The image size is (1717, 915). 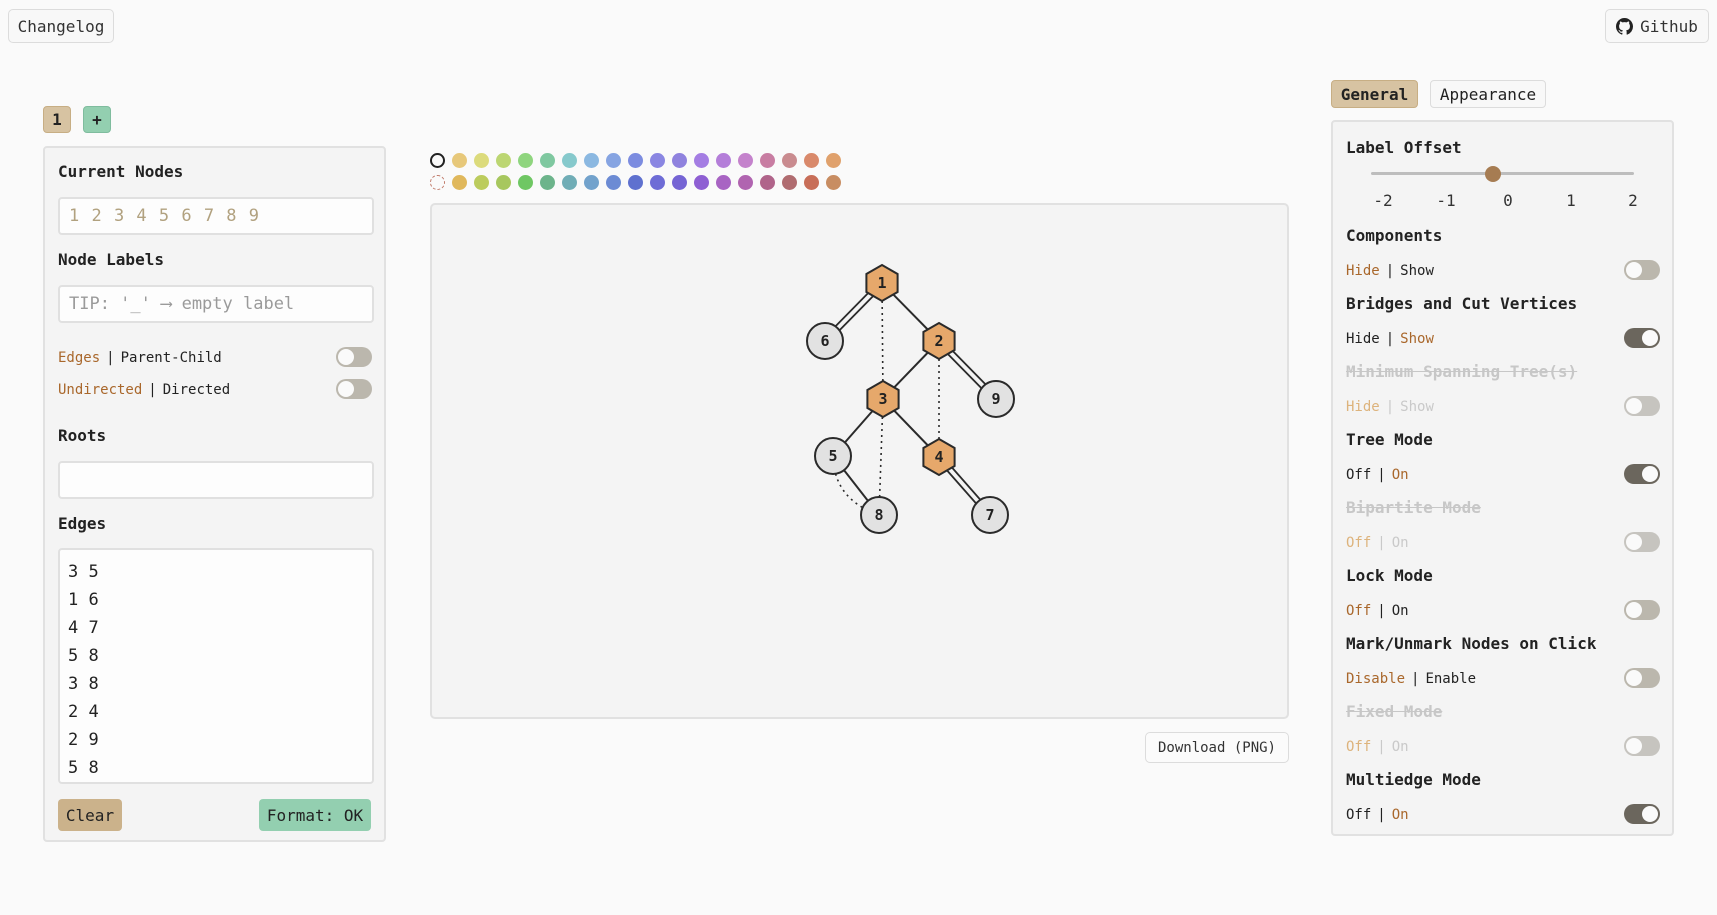 What do you see at coordinates (215, 390) in the screenshot?
I see `direction-row: Undirected | Directed` at bounding box center [215, 390].